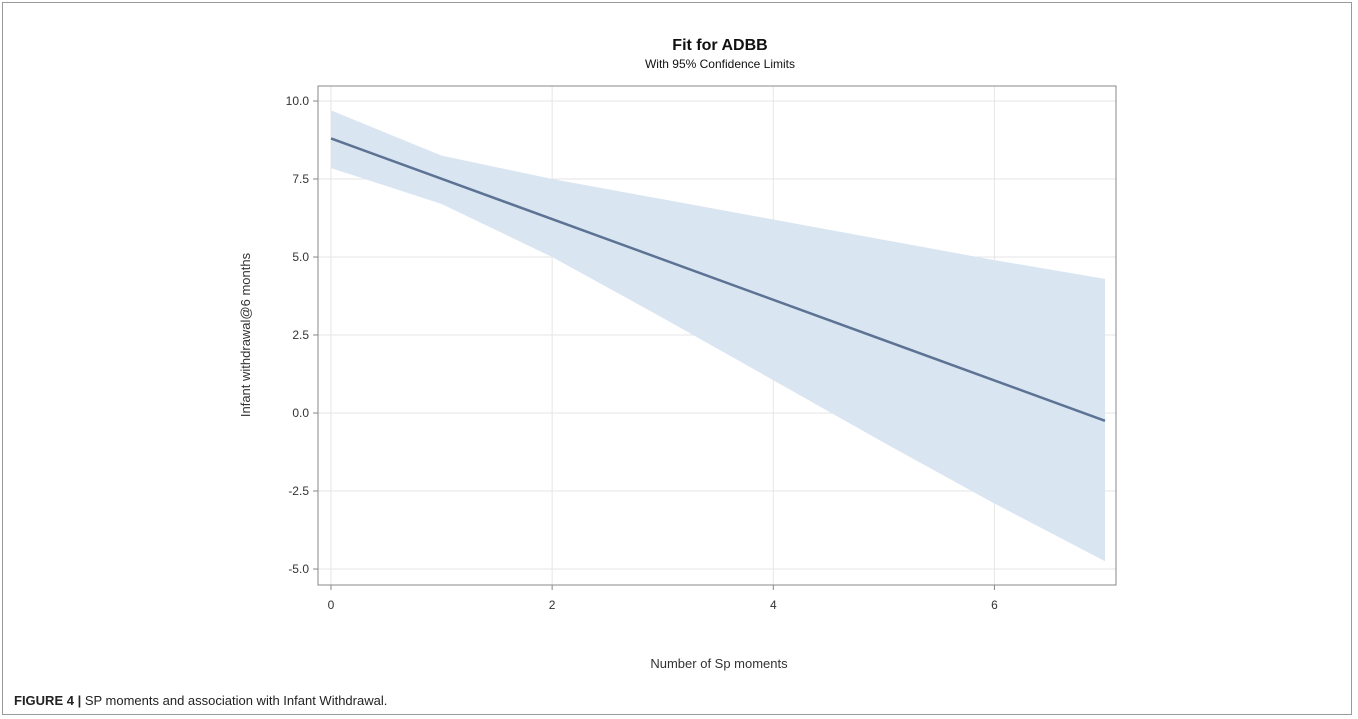  What do you see at coordinates (300, 413) in the screenshot?
I see `y-tick-label: 0.0` at bounding box center [300, 413].